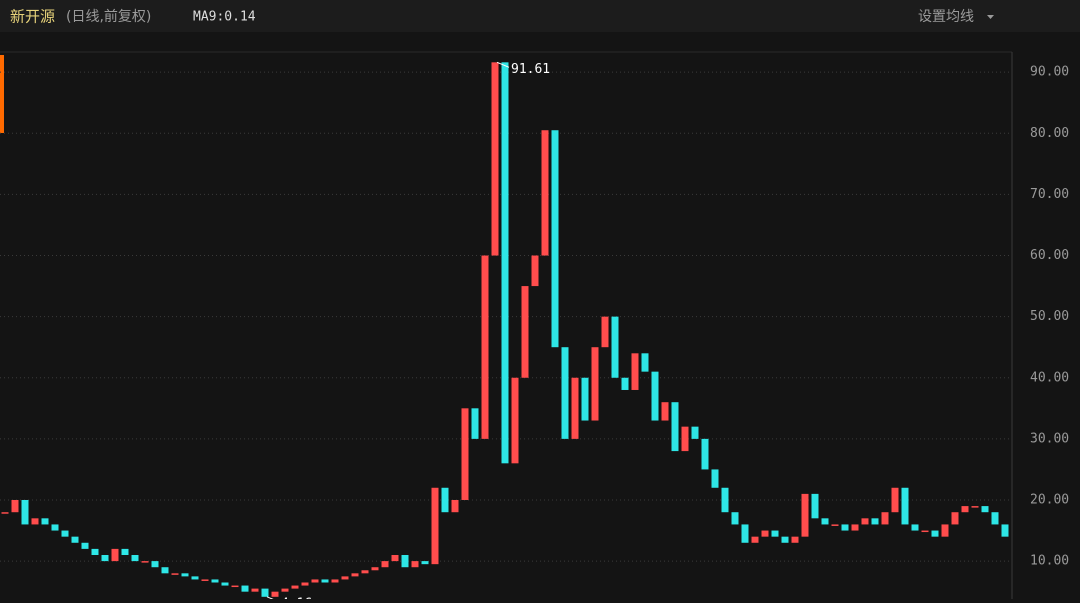  I want to click on y-tick-label: 10.00, so click(1049, 561).